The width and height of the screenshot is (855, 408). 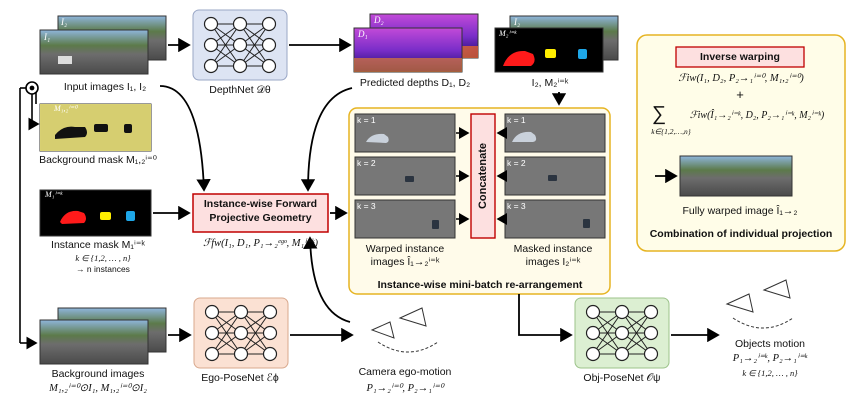 I want to click on warped-tag-k2: k = 2, so click(x=366, y=163).